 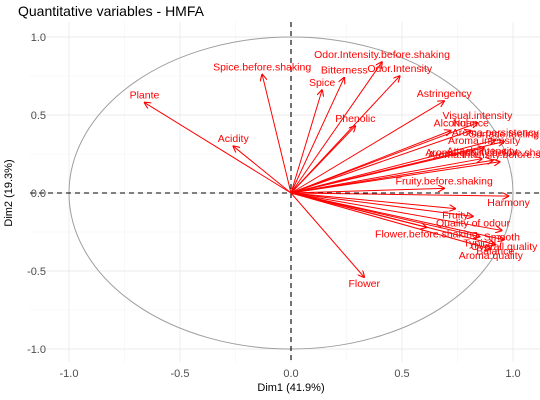 I want to click on label-astringency: Astringency, so click(x=445, y=94).